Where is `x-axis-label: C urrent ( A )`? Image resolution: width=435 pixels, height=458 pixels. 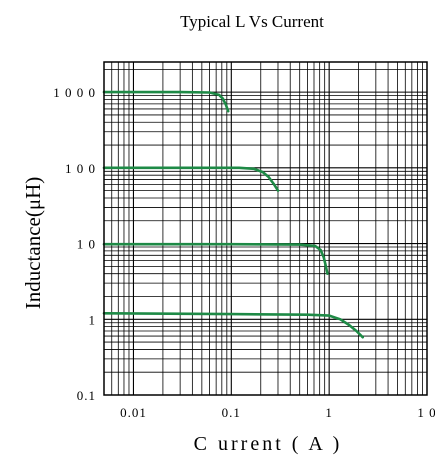
x-axis-label: C urrent ( A ) is located at coordinates (268, 444).